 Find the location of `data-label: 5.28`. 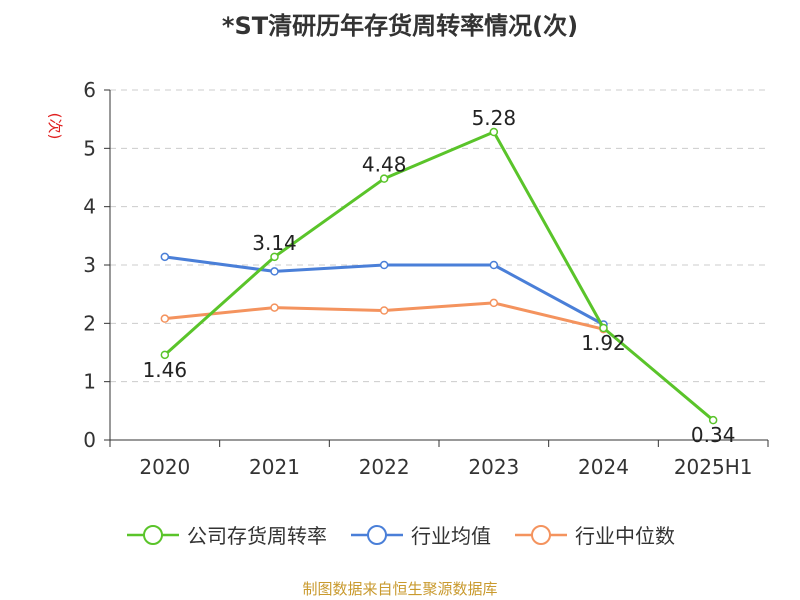

data-label: 5.28 is located at coordinates (494, 118).